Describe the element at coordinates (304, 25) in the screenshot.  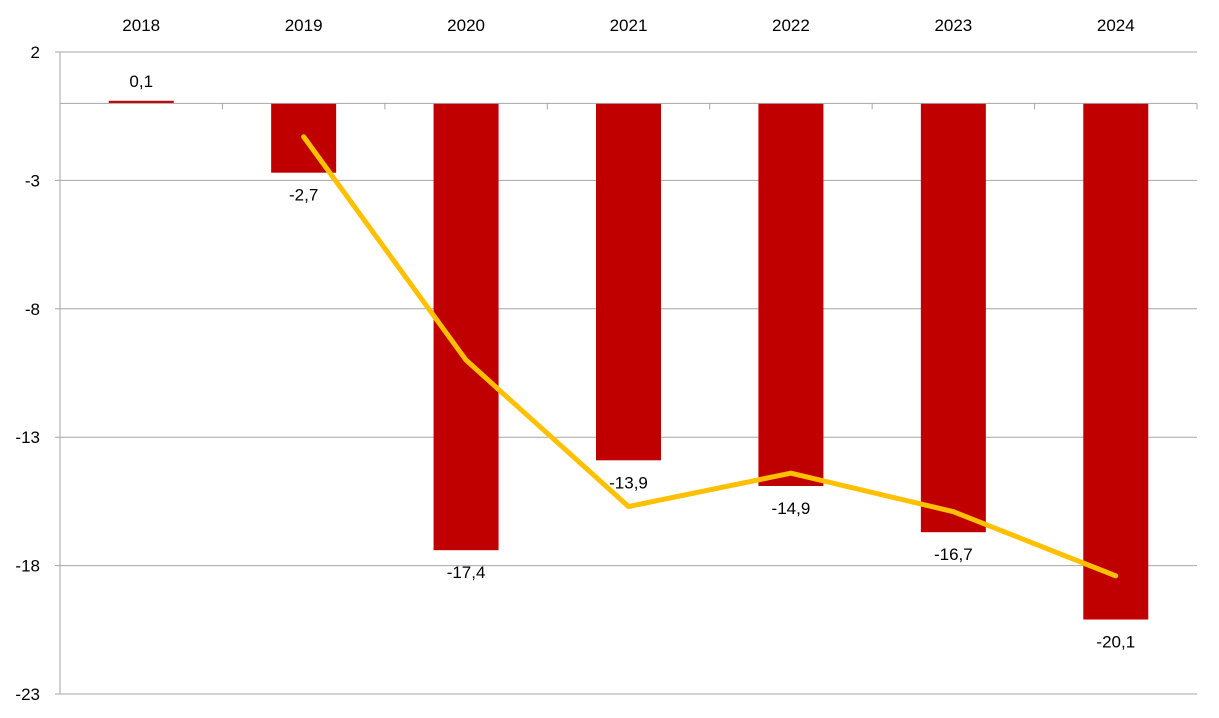
I see `category-label: 2019` at that location.